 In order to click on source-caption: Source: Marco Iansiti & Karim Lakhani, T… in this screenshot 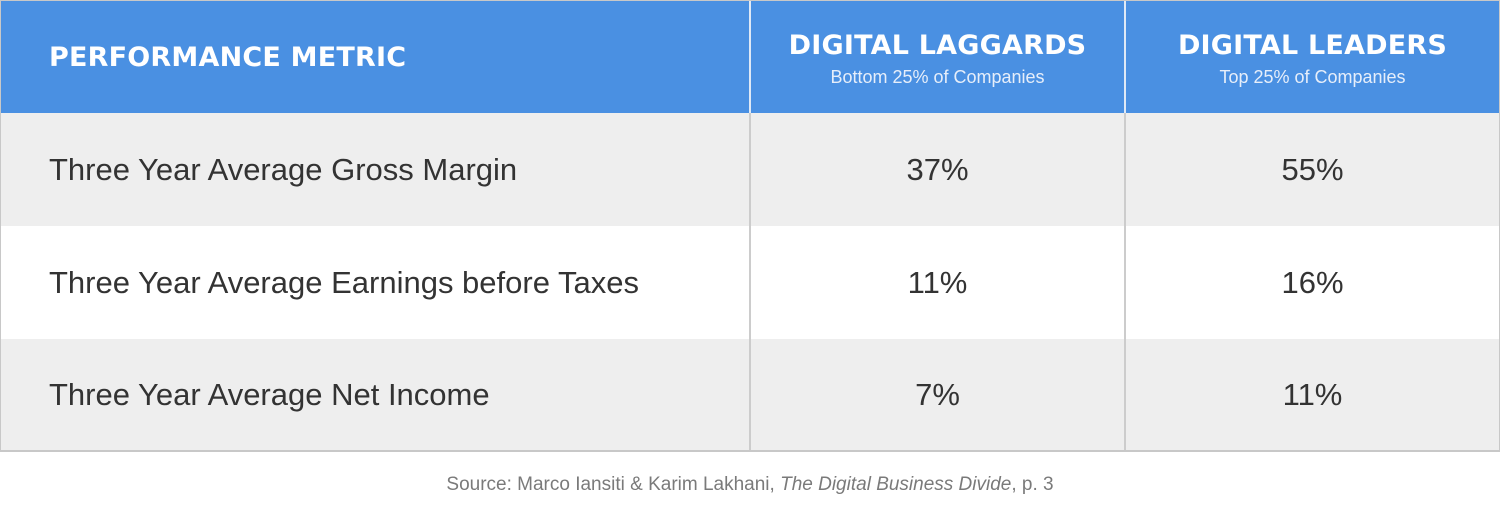, I will do `click(750, 485)`.